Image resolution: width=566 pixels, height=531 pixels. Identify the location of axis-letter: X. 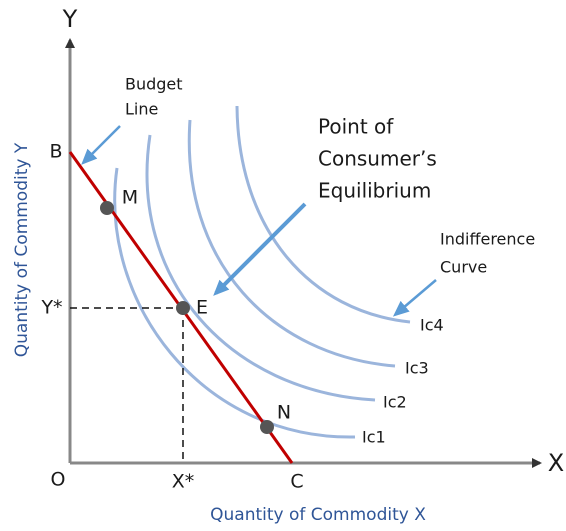
(556, 463).